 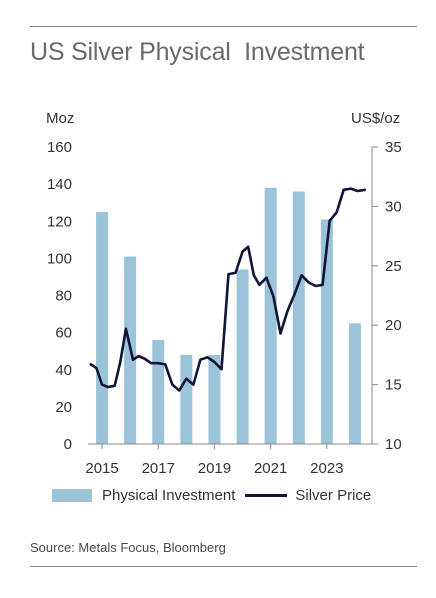 What do you see at coordinates (197, 52) in the screenshot?
I see `chart-title: US Silver Physical Investment` at bounding box center [197, 52].